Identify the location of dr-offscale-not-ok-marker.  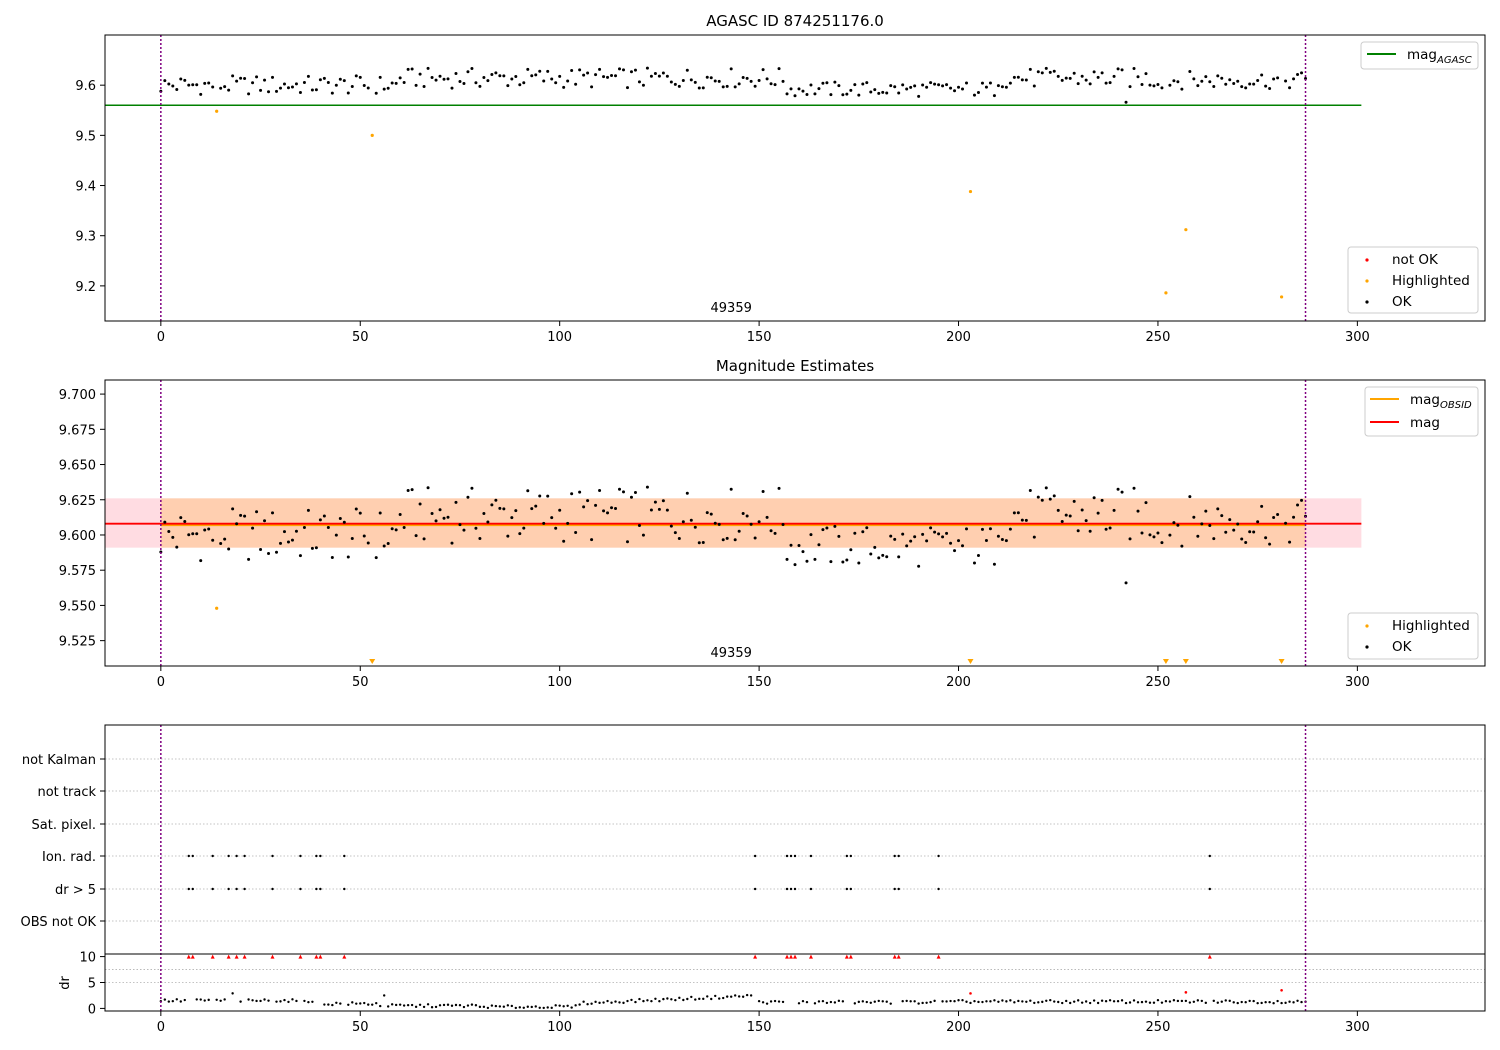
(1209, 956).